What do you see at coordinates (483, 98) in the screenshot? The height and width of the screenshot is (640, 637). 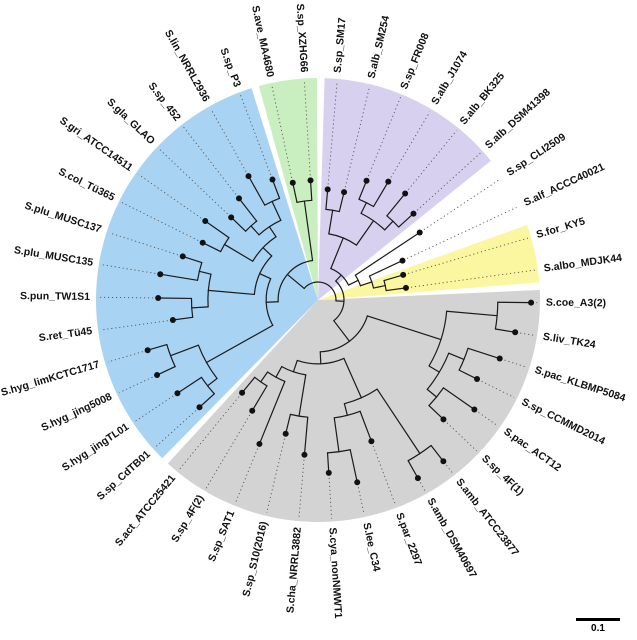 I see `taxon-label: S.alb_BK325` at bounding box center [483, 98].